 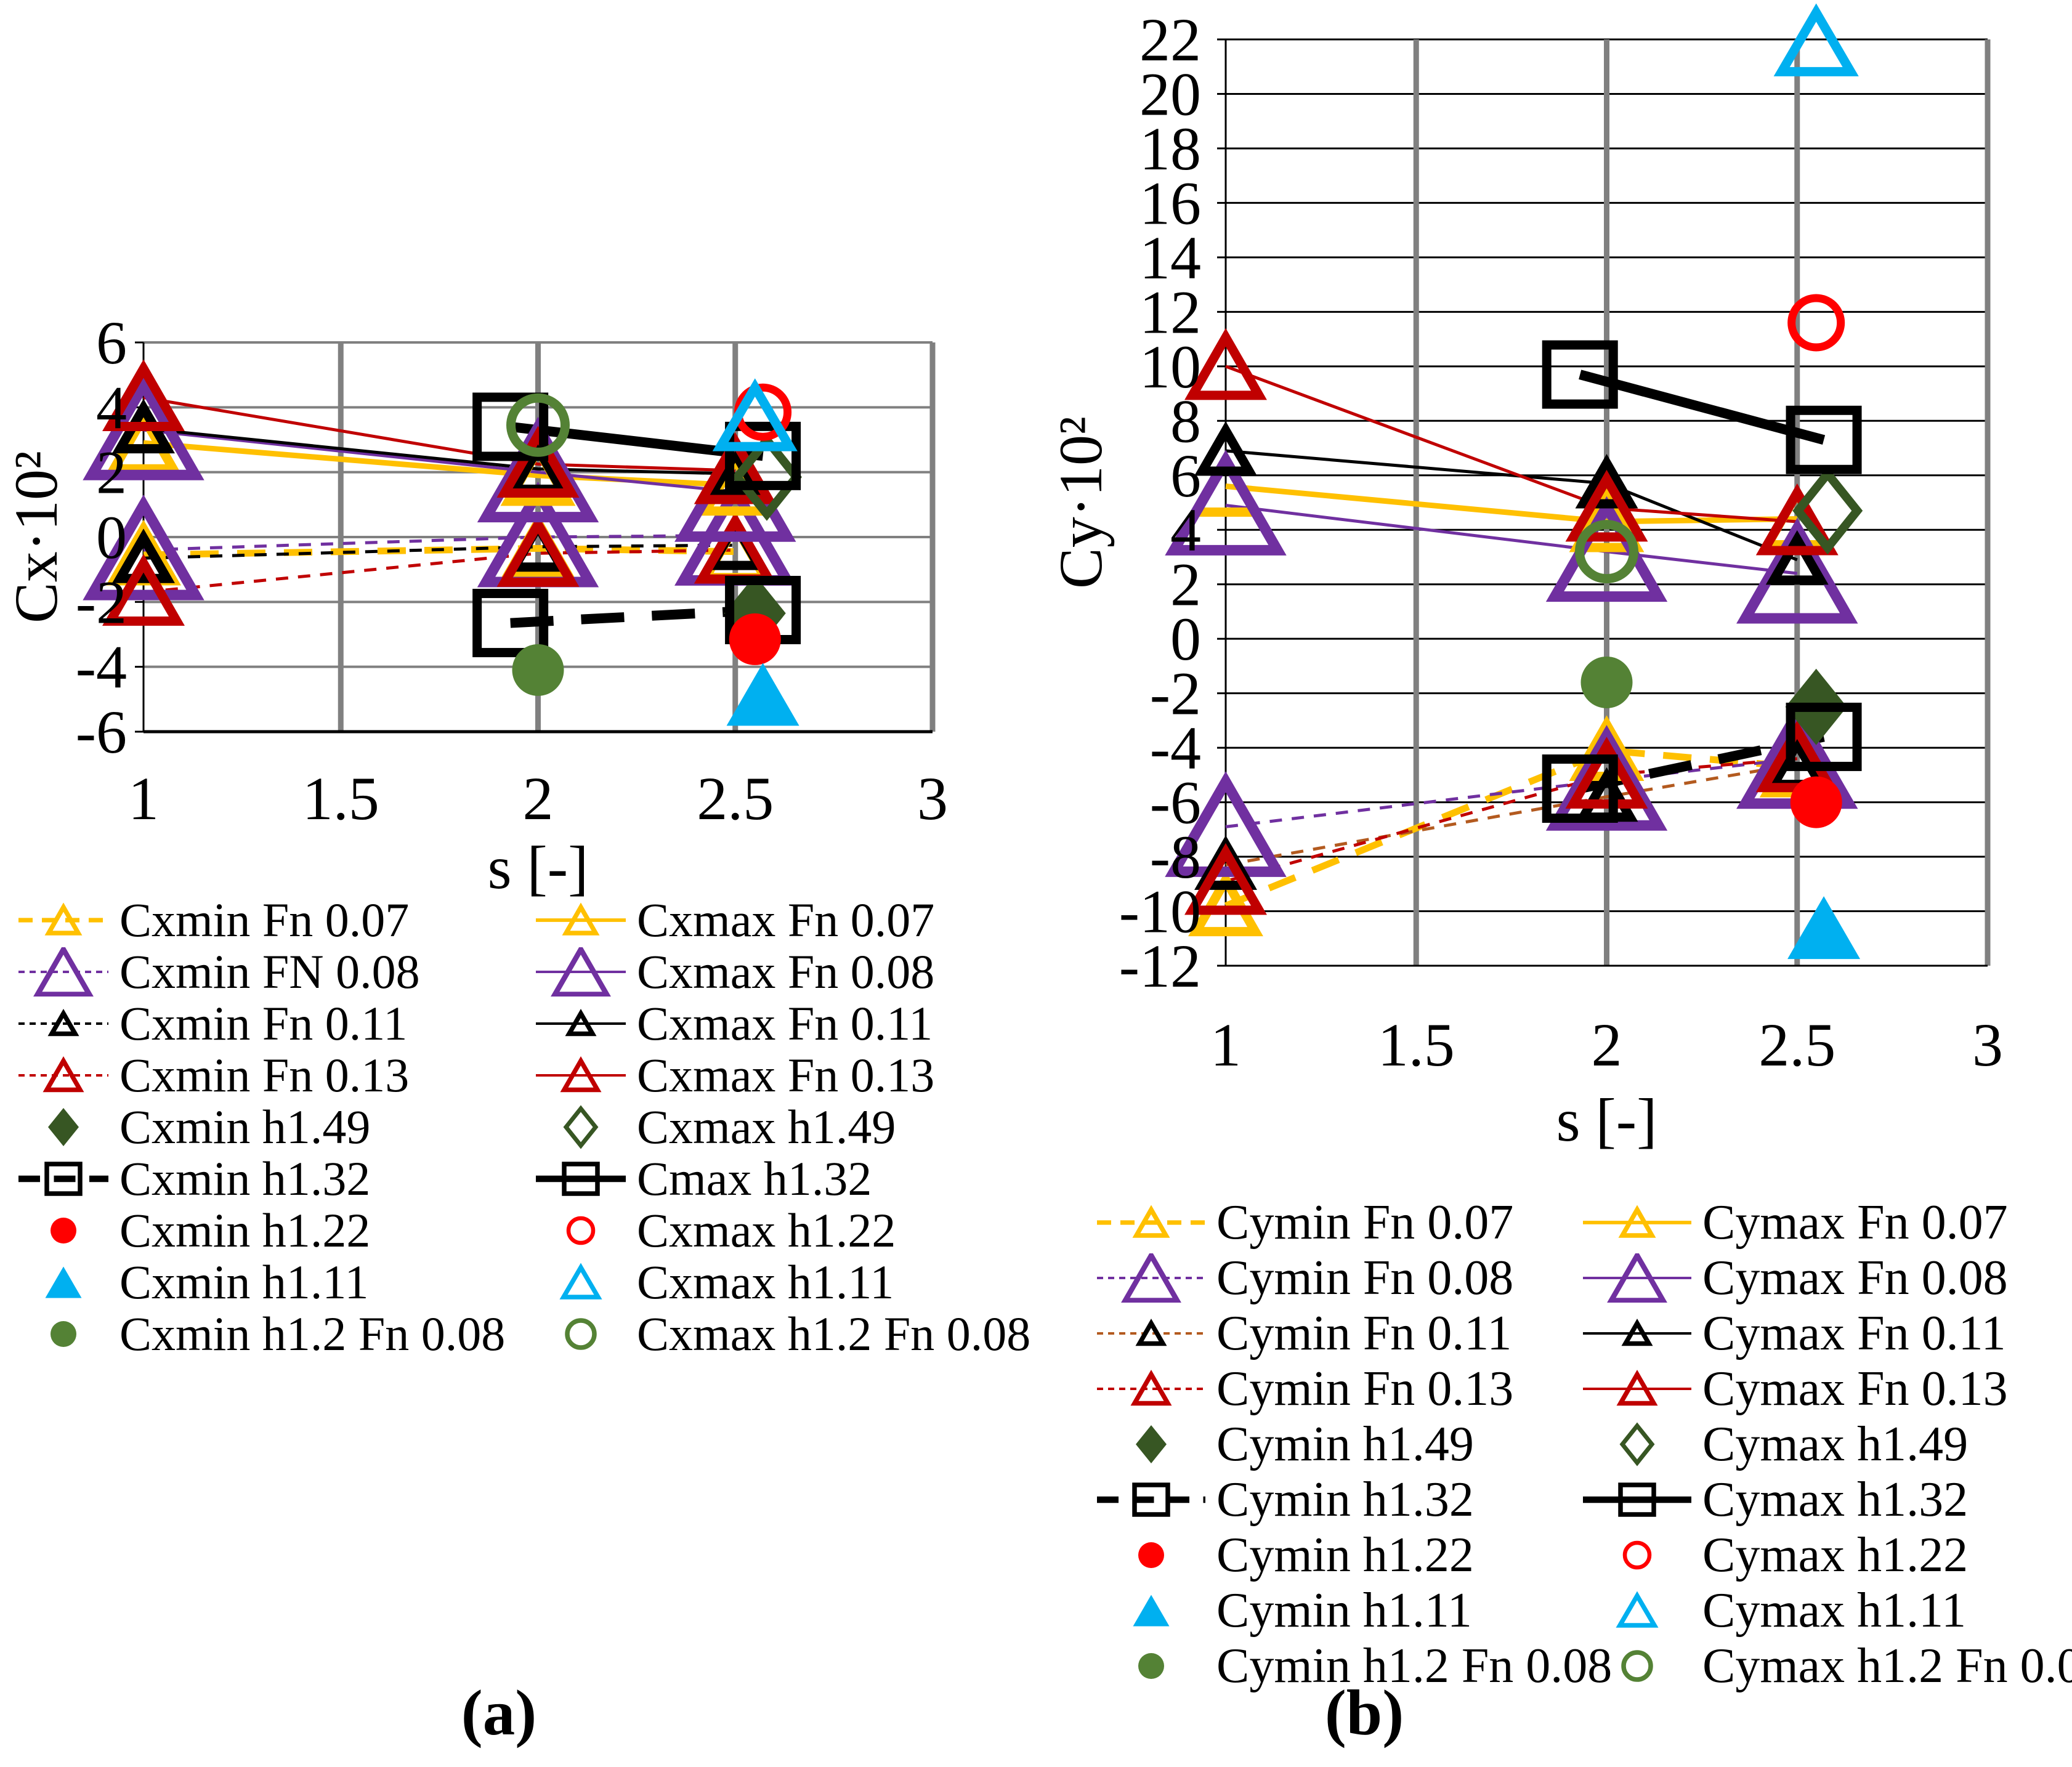 What do you see at coordinates (264, 920) in the screenshot?
I see `legend-label-cxmin-fn007: Cxmin Fn 0.07` at bounding box center [264, 920].